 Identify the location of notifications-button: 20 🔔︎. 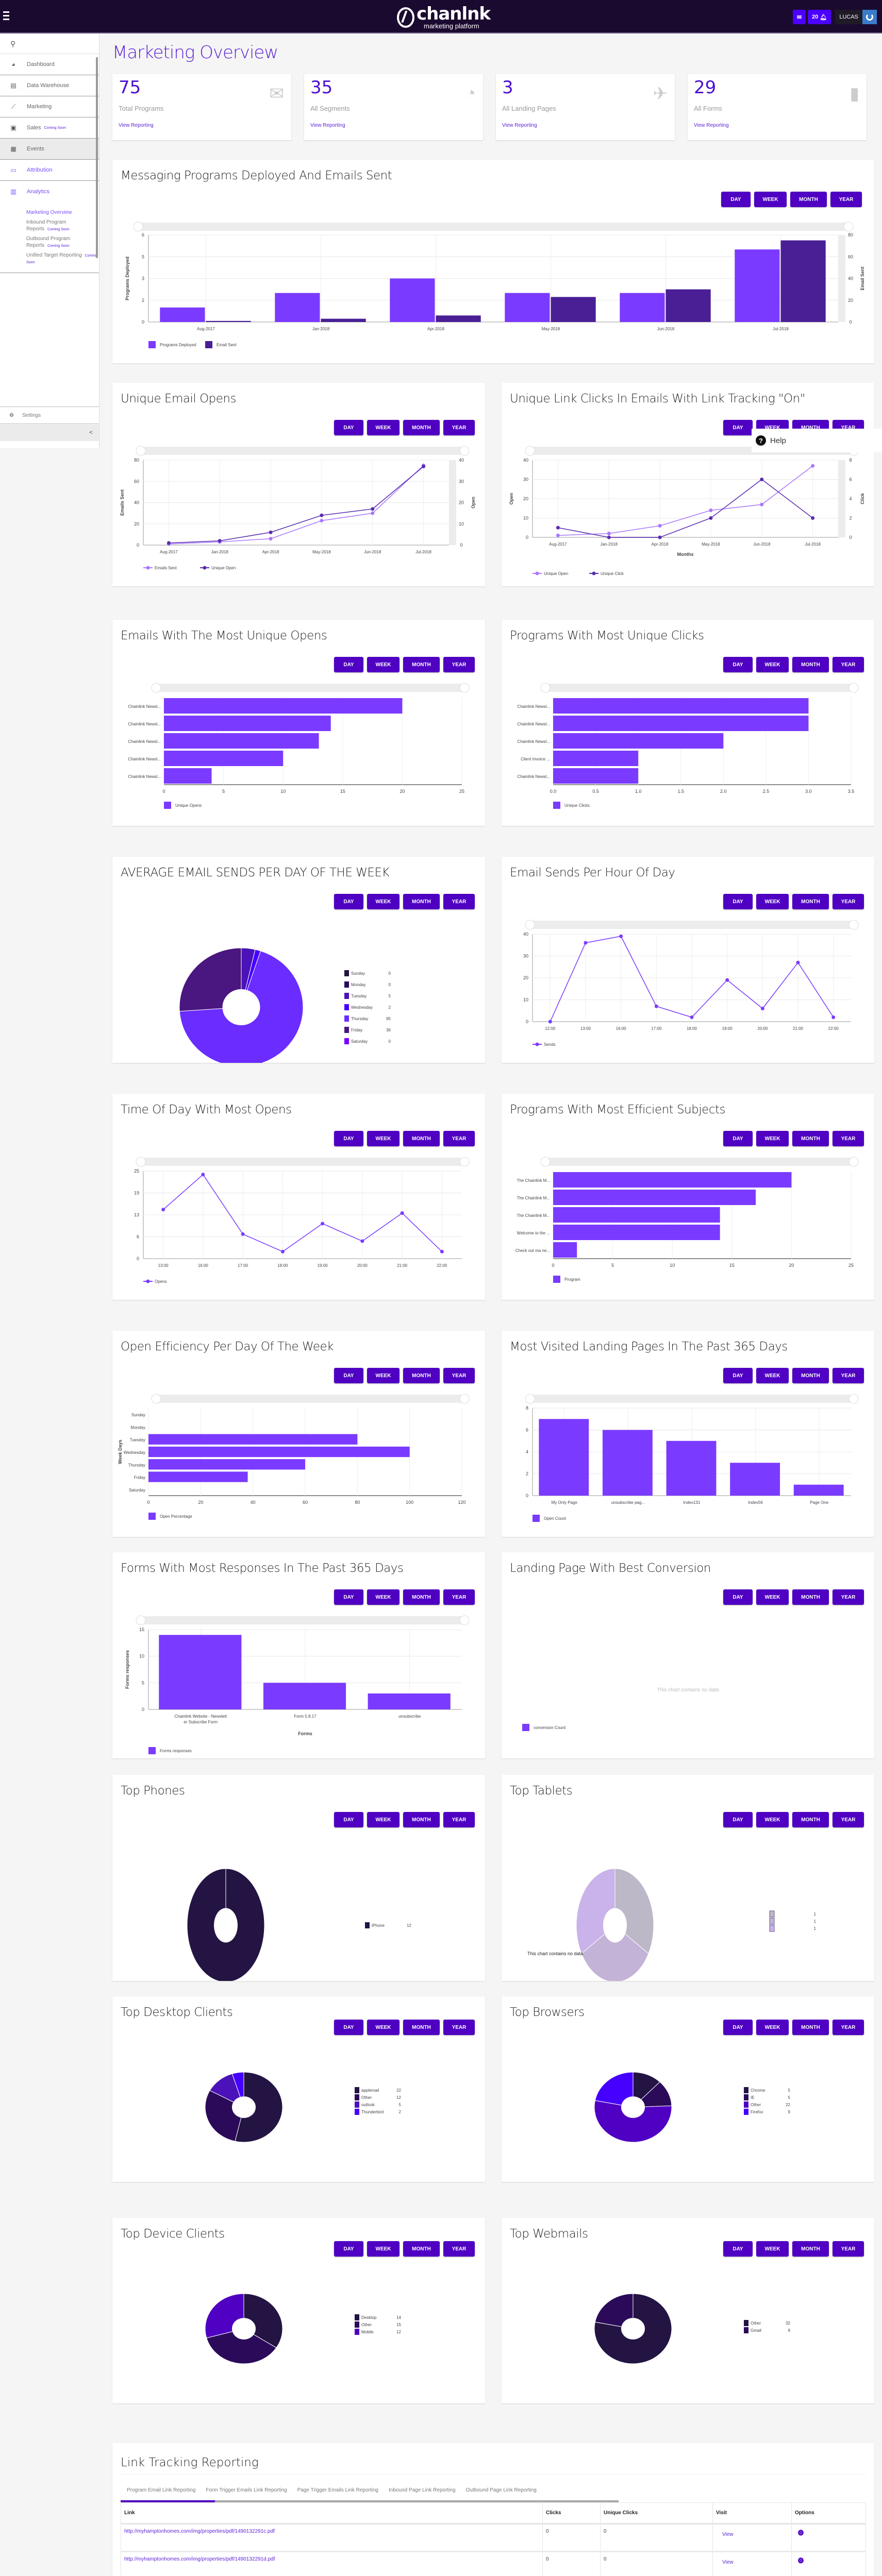
(819, 17).